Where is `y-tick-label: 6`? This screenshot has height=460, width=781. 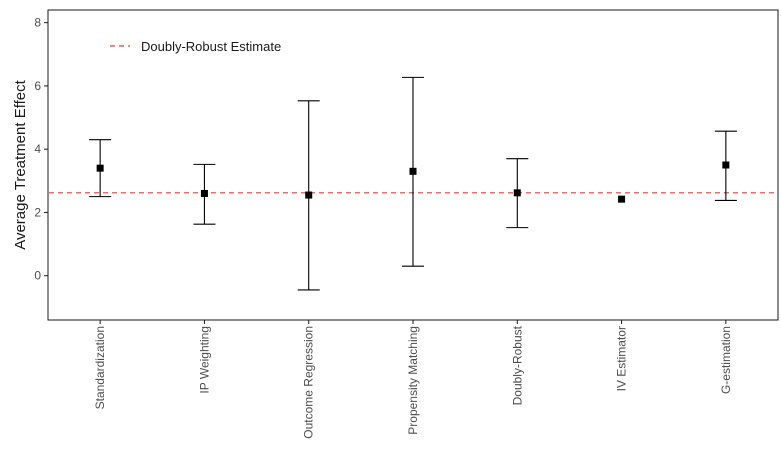 y-tick-label: 6 is located at coordinates (37, 86).